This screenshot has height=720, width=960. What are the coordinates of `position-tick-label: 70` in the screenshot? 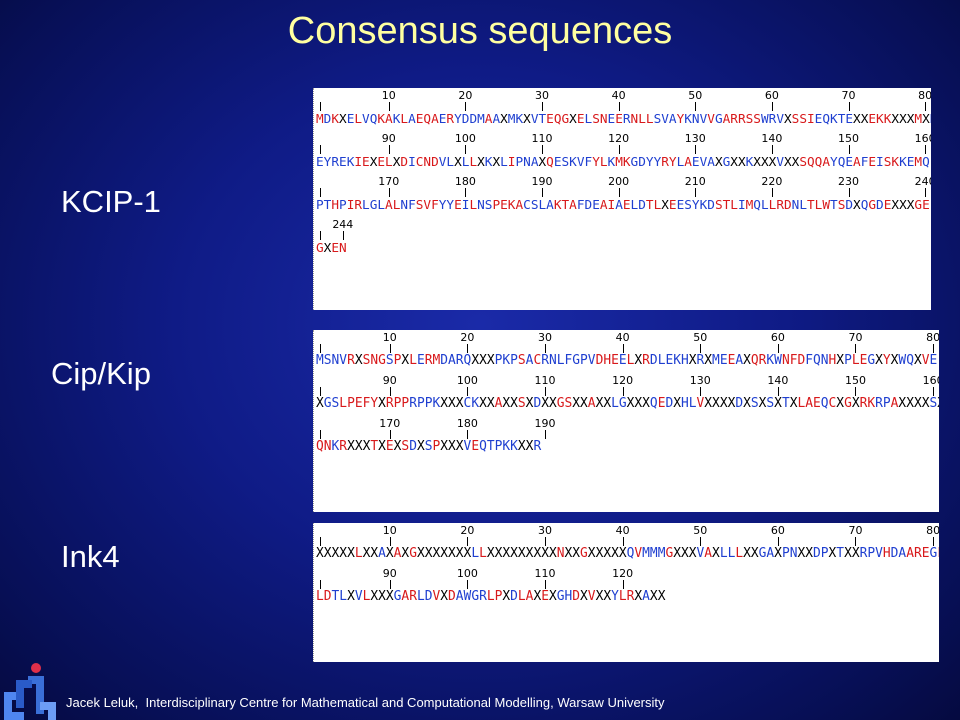 It's located at (848, 95).